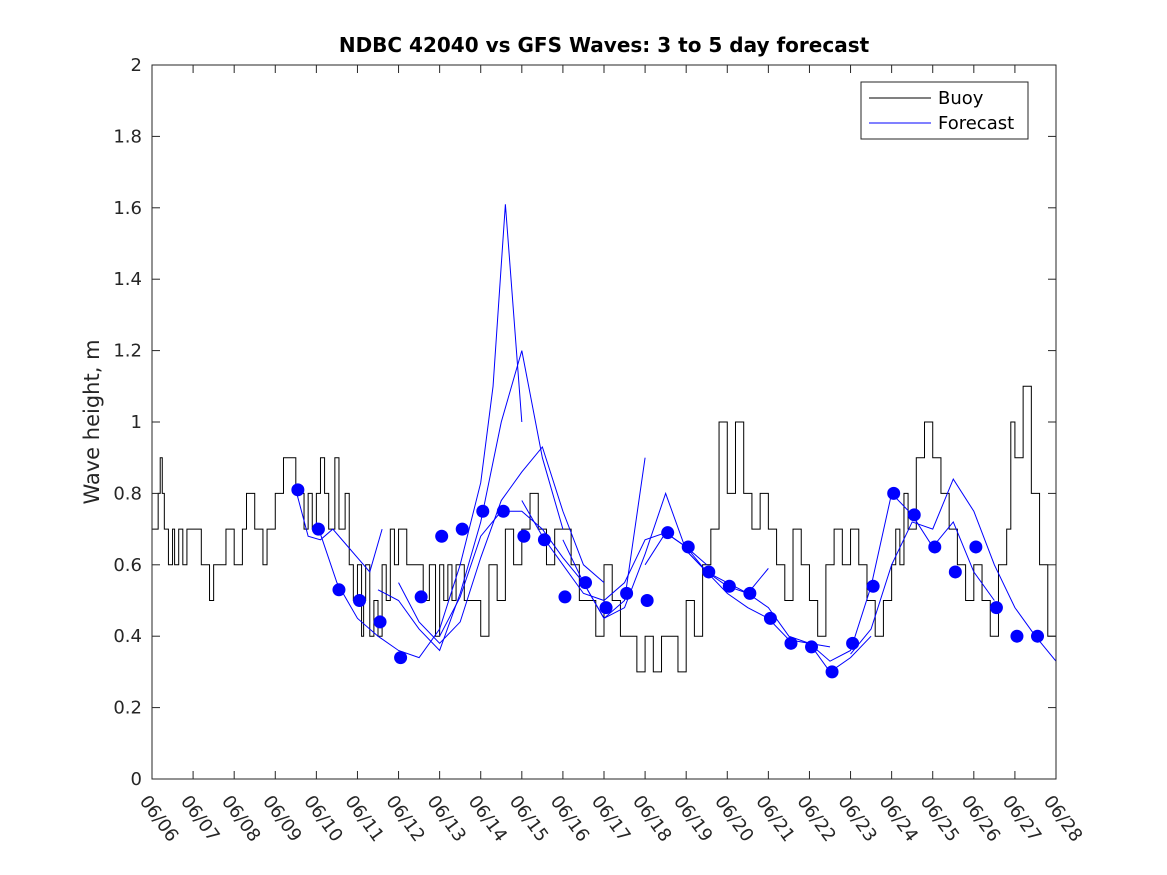 This screenshot has height=875, width=1167. What do you see at coordinates (127, 708) in the screenshot?
I see `y-tick-label: 0.2` at bounding box center [127, 708].